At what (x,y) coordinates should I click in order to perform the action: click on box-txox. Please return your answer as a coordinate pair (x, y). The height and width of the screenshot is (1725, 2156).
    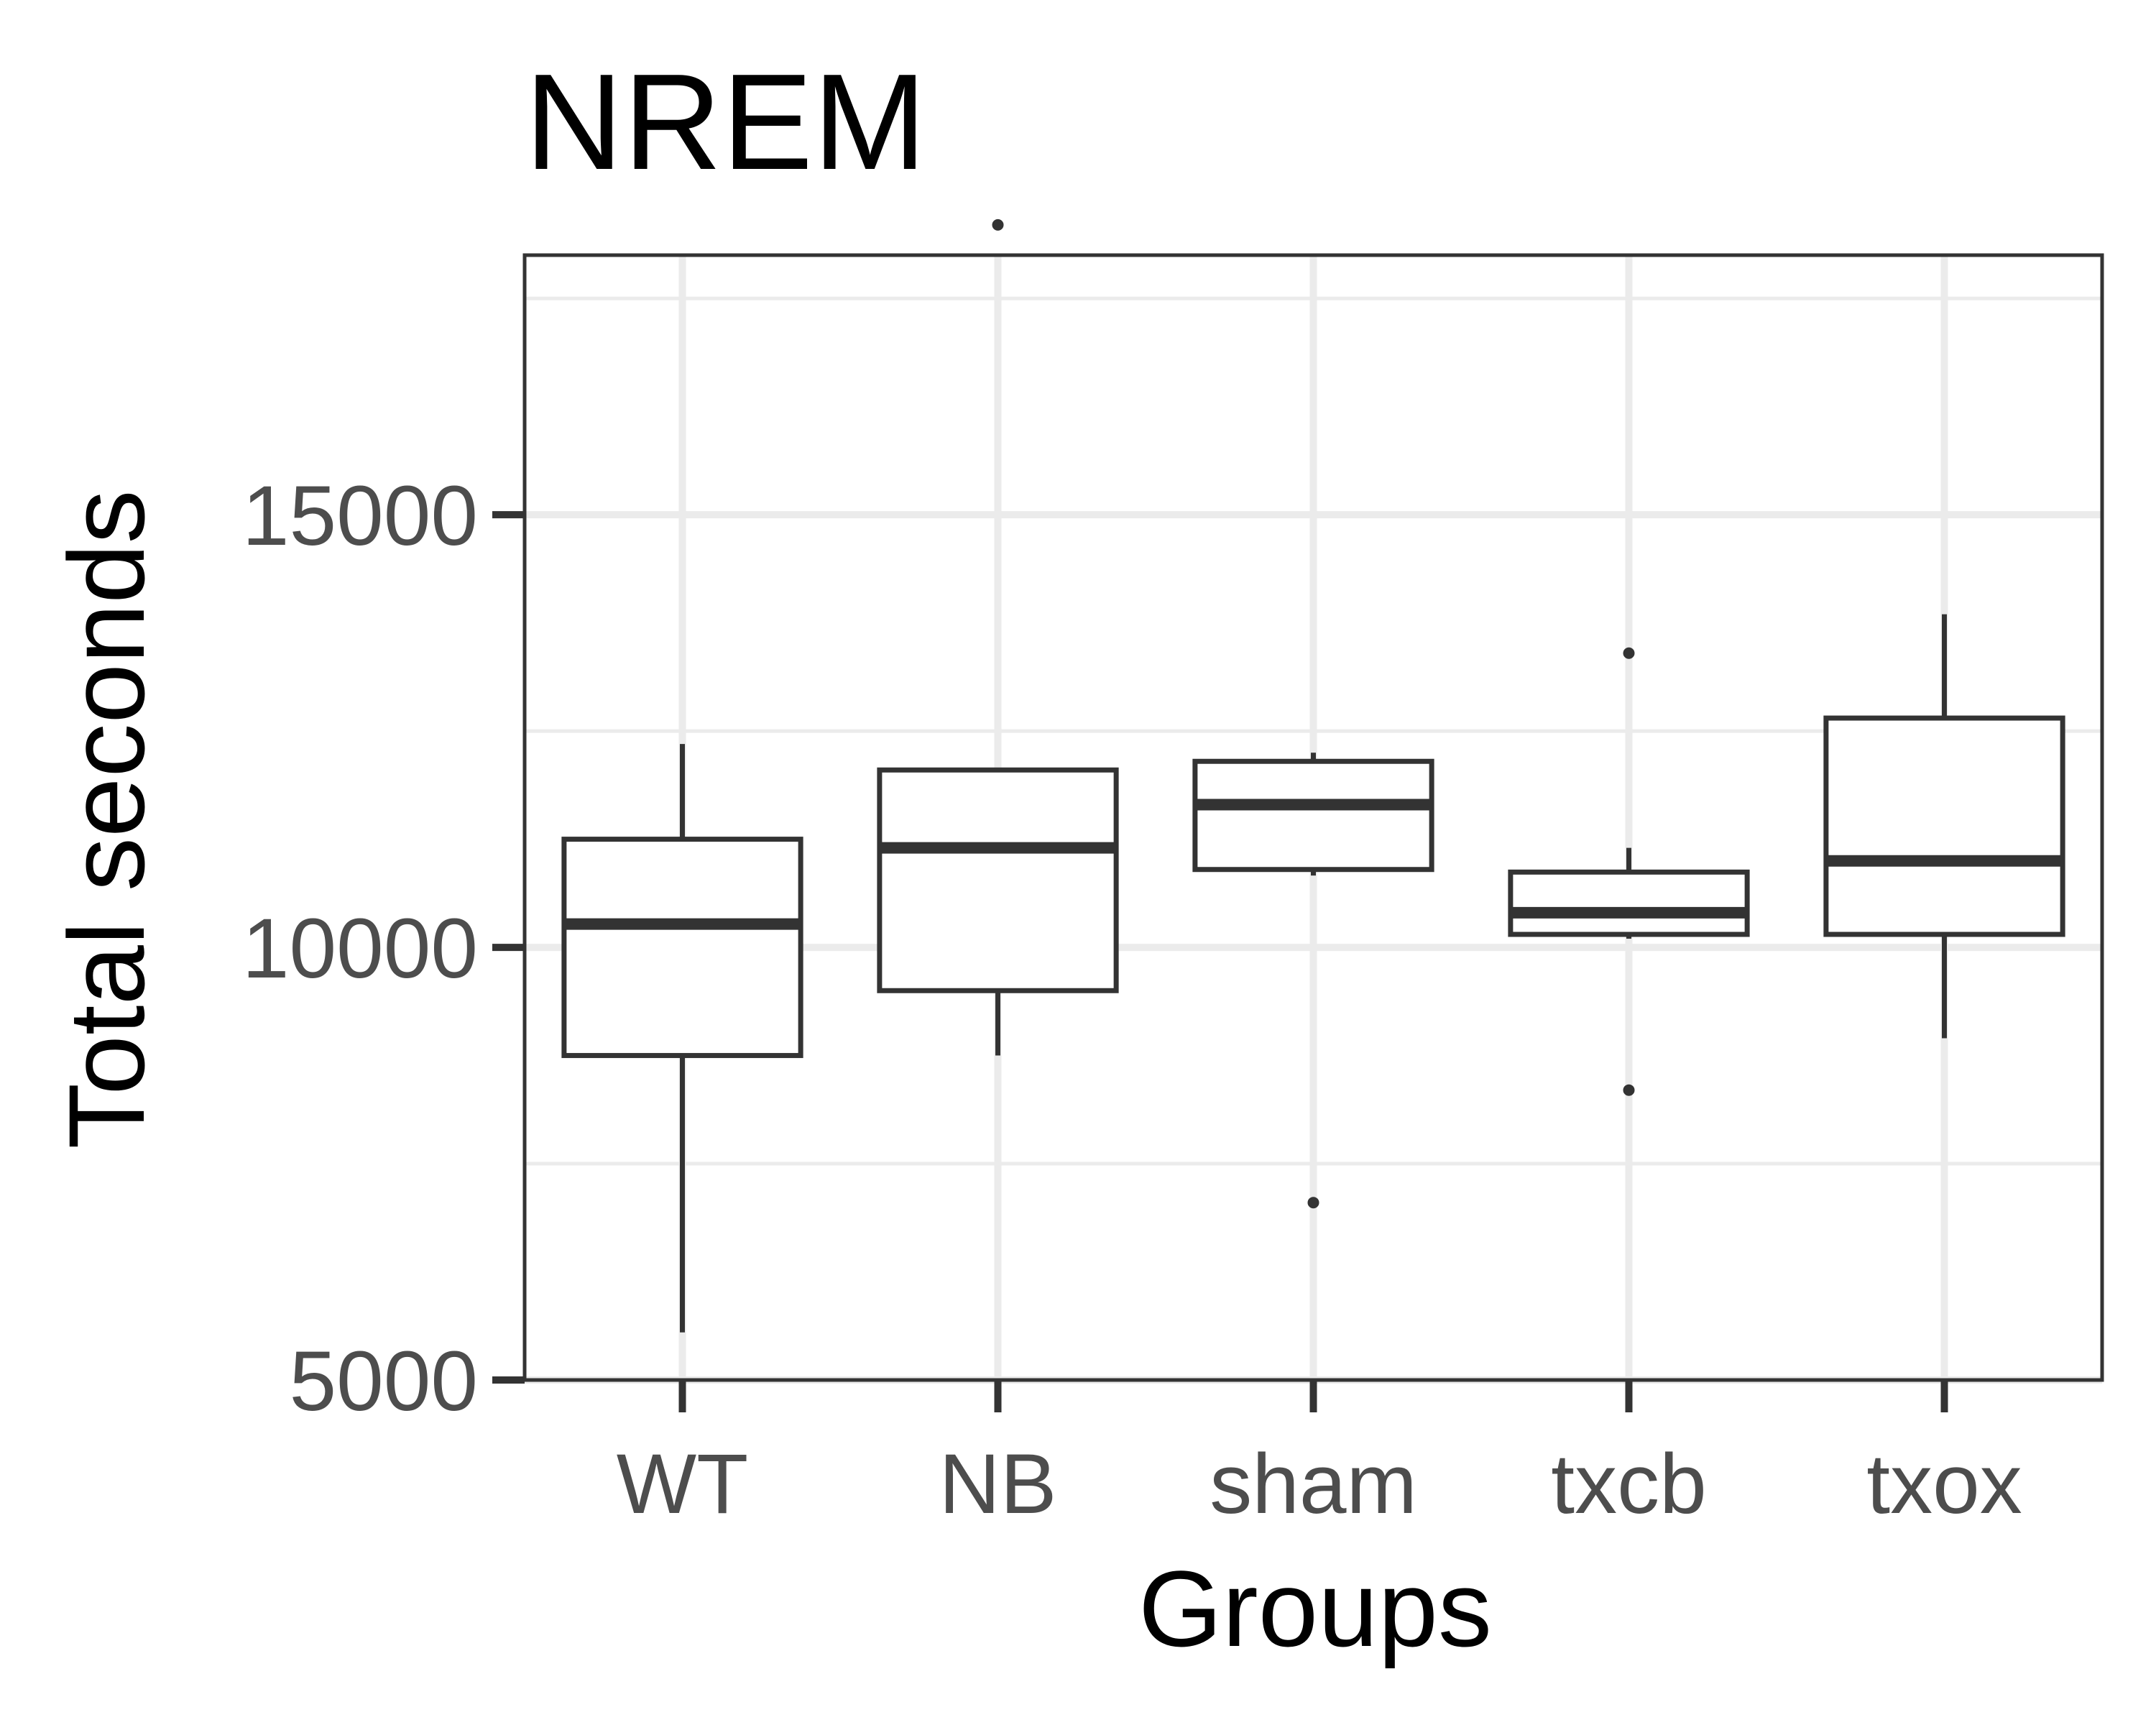
    Looking at the image, I should click on (1944, 826).